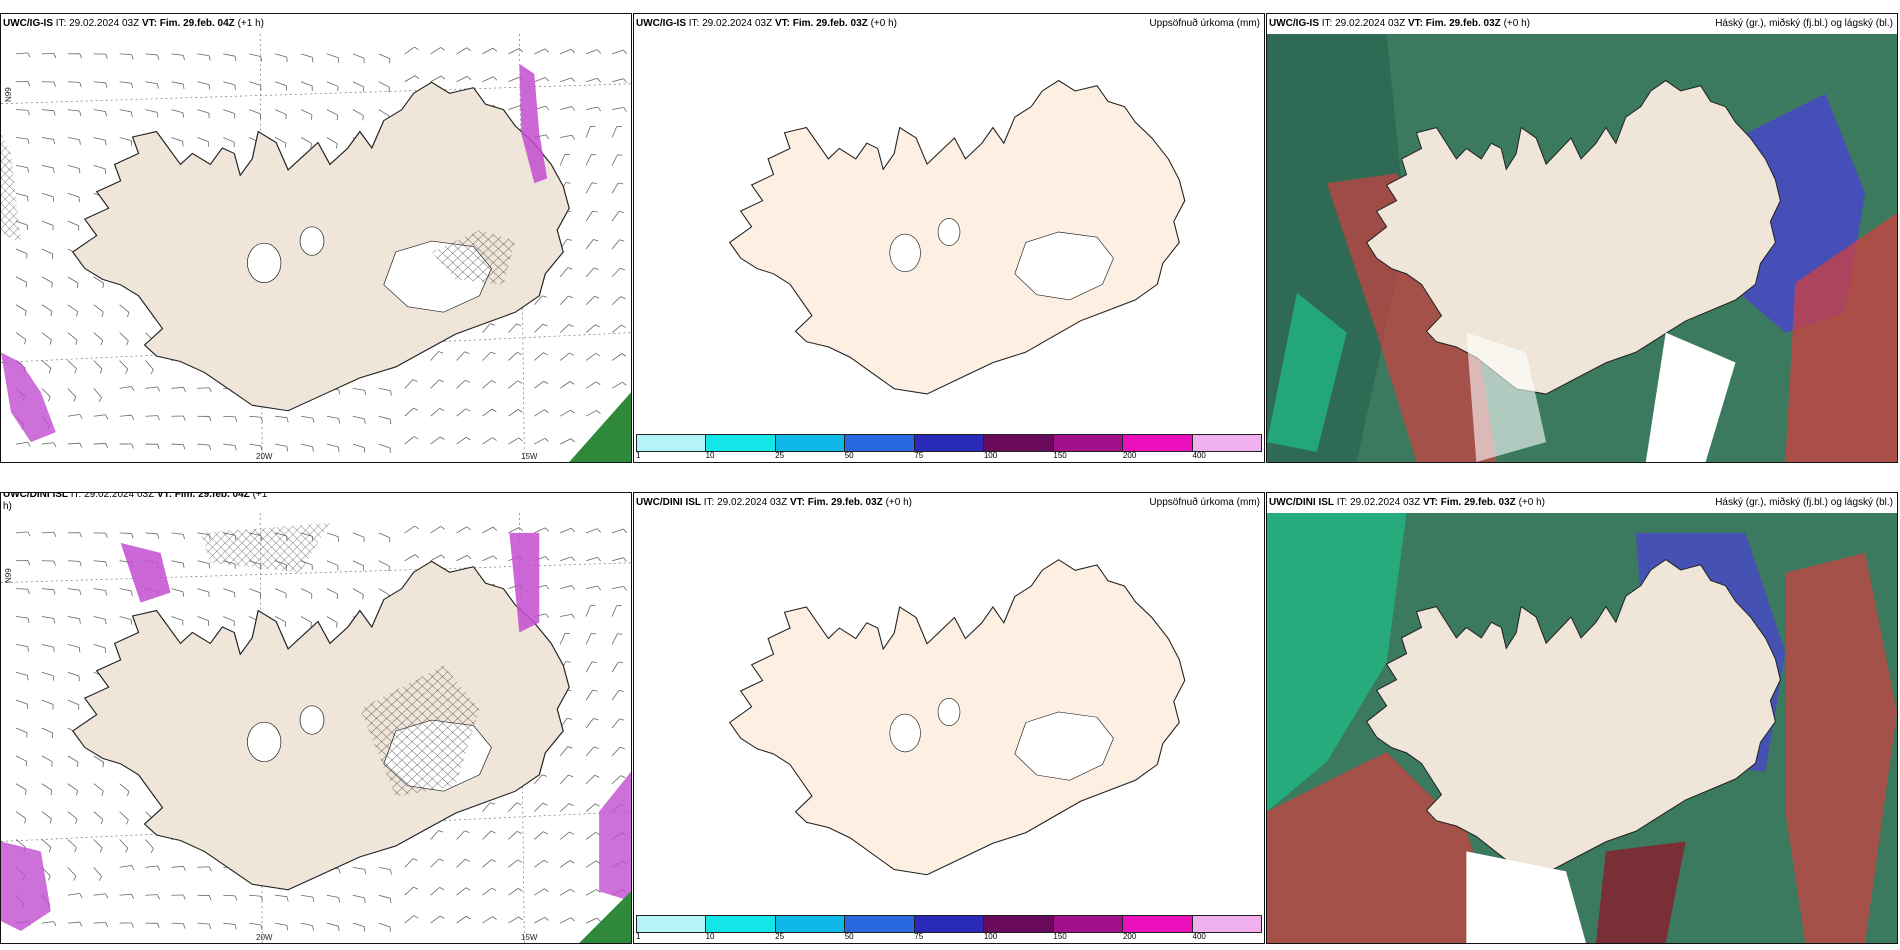 Image resolution: width=1900 pixels, height=950 pixels. I want to click on cloud-map, so click(1582, 248).